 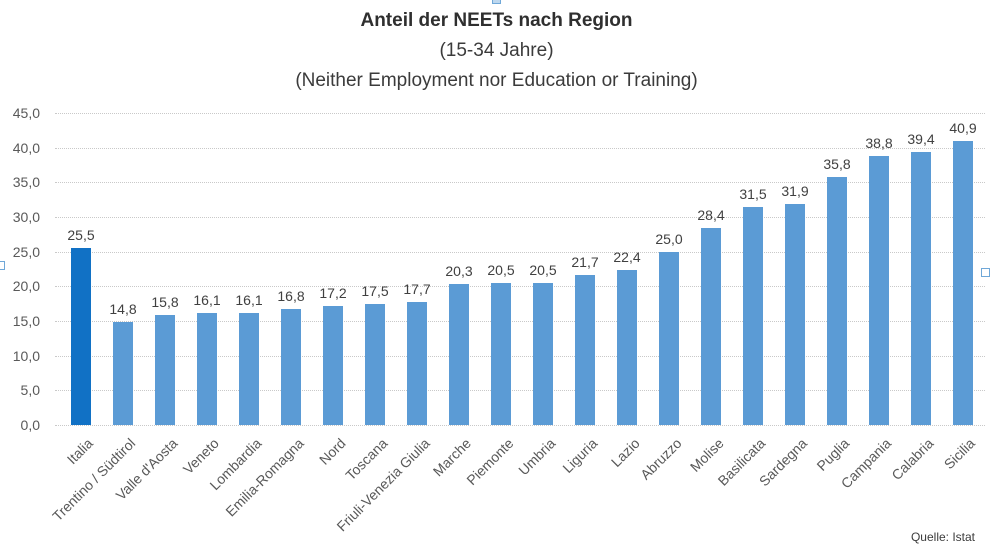 I want to click on bar-value-label: 38,8, so click(x=879, y=142).